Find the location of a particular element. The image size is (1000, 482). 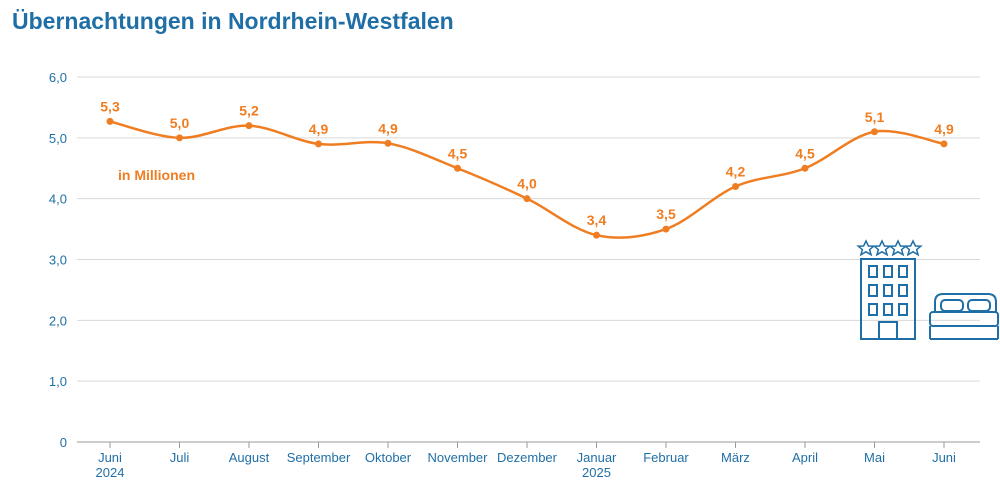

y-tick-label: 6,0 is located at coordinates (58, 77).